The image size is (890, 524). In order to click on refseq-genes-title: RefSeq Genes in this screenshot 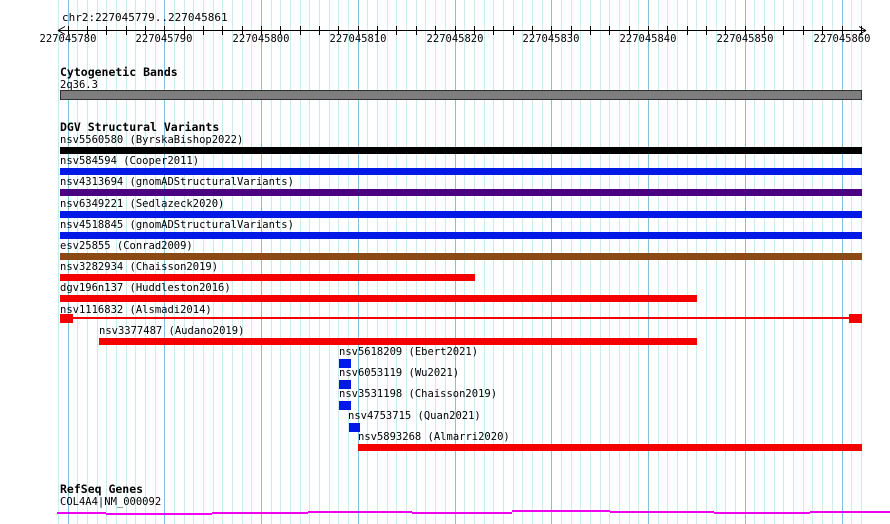, I will do `click(102, 489)`.